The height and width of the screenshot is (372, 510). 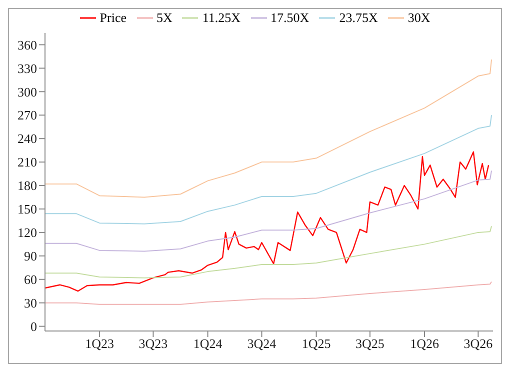 What do you see at coordinates (113, 18) in the screenshot?
I see `legend-label: Price` at bounding box center [113, 18].